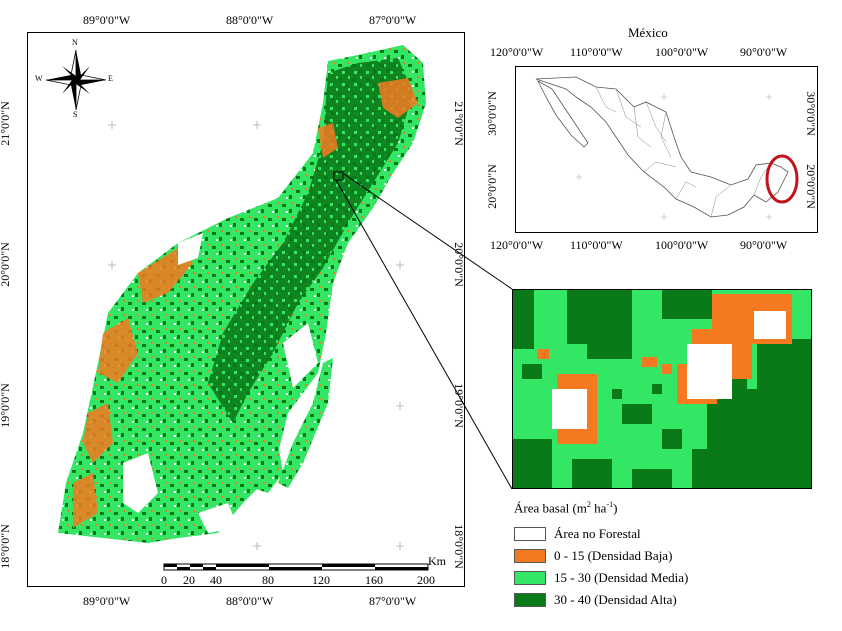 The image size is (842, 631). I want to click on legend-title-sup2: -1, so click(610, 504).